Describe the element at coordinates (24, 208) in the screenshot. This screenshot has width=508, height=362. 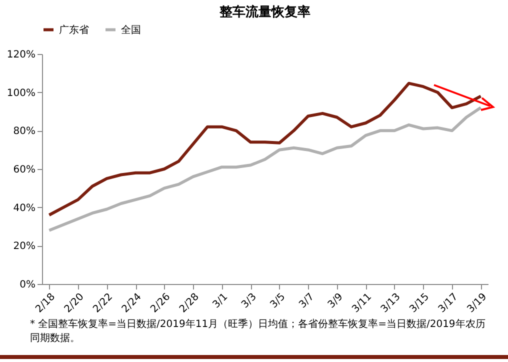
I see `y-tick-label: 40%` at that location.